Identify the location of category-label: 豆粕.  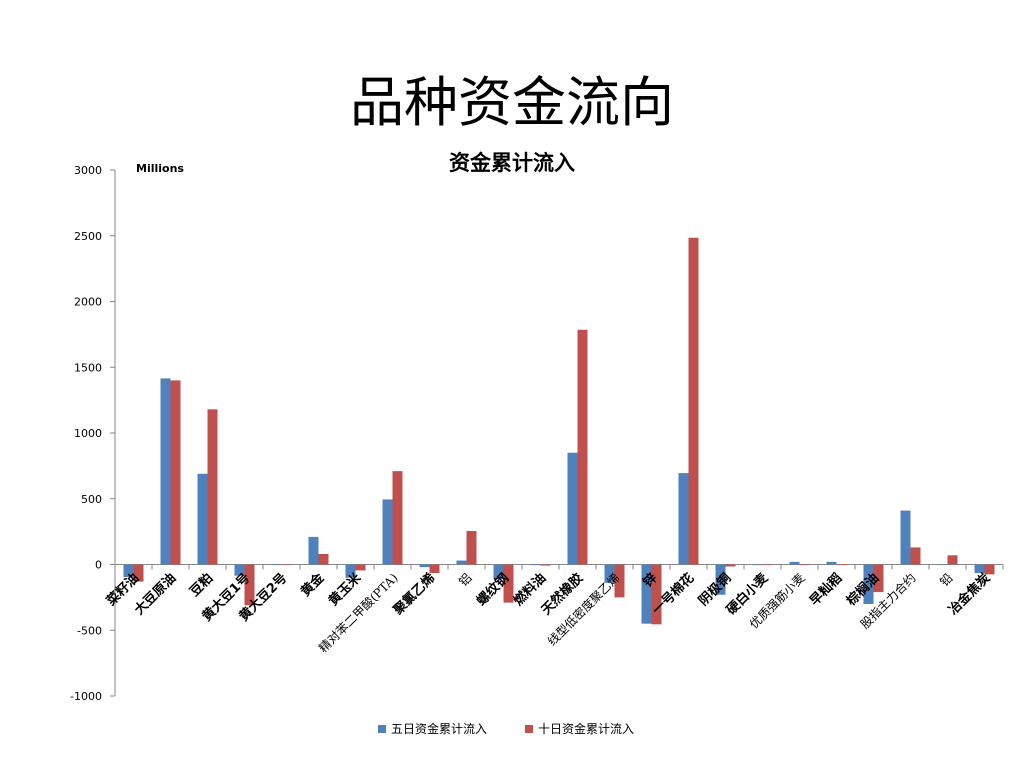
(202, 585).